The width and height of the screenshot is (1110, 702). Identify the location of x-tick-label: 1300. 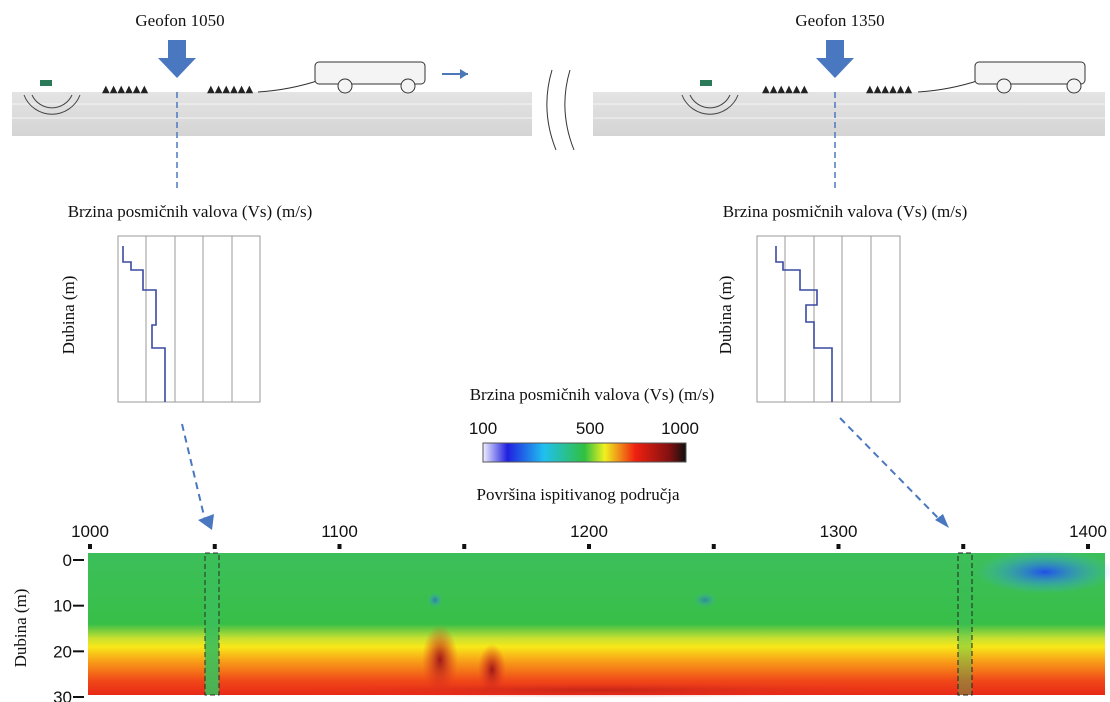
(839, 531).